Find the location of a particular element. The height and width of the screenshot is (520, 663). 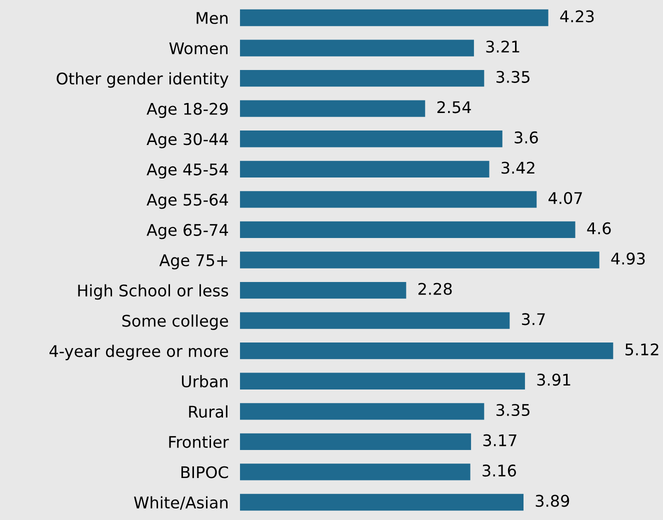

y-tick-label: Urban is located at coordinates (205, 381).